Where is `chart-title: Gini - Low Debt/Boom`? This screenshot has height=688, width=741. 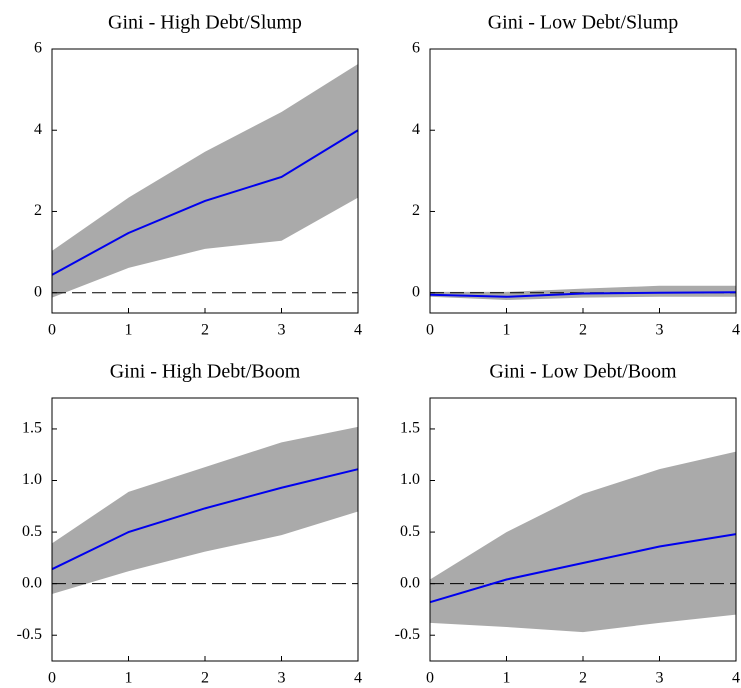 chart-title: Gini - Low Debt/Boom is located at coordinates (583, 372).